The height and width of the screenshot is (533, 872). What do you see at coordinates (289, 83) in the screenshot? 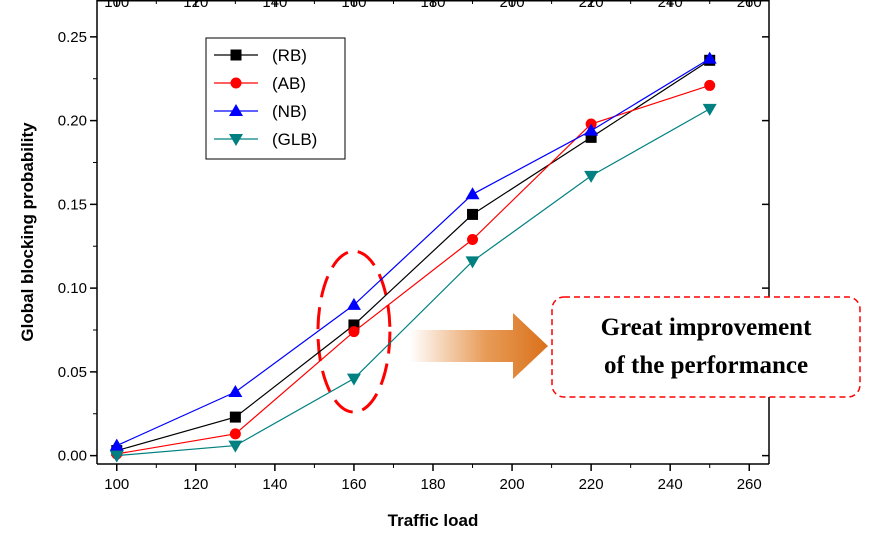
I see `legend-label-ab: (AB)` at bounding box center [289, 83].